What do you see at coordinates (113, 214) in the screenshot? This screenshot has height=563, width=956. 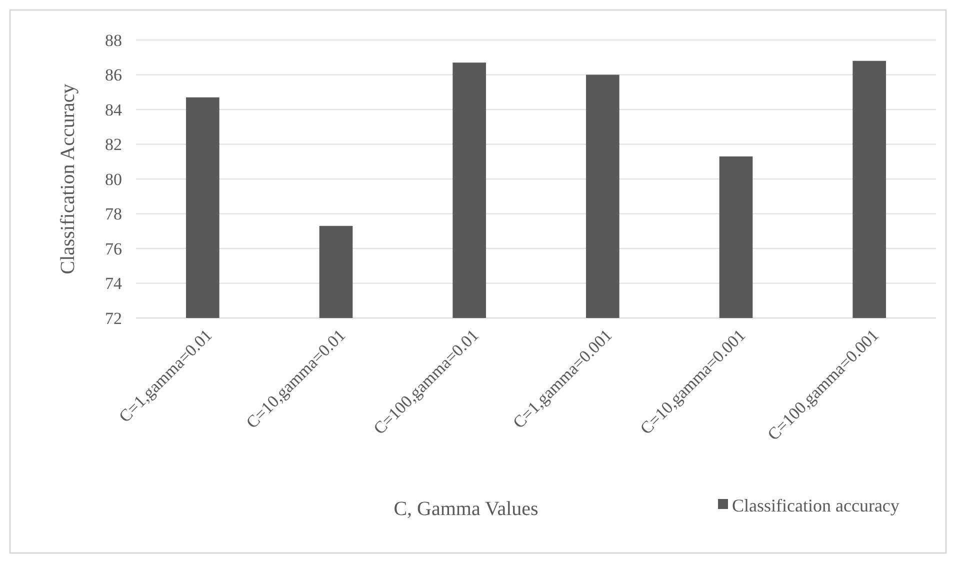 I see `y-tick-label: 78` at bounding box center [113, 214].